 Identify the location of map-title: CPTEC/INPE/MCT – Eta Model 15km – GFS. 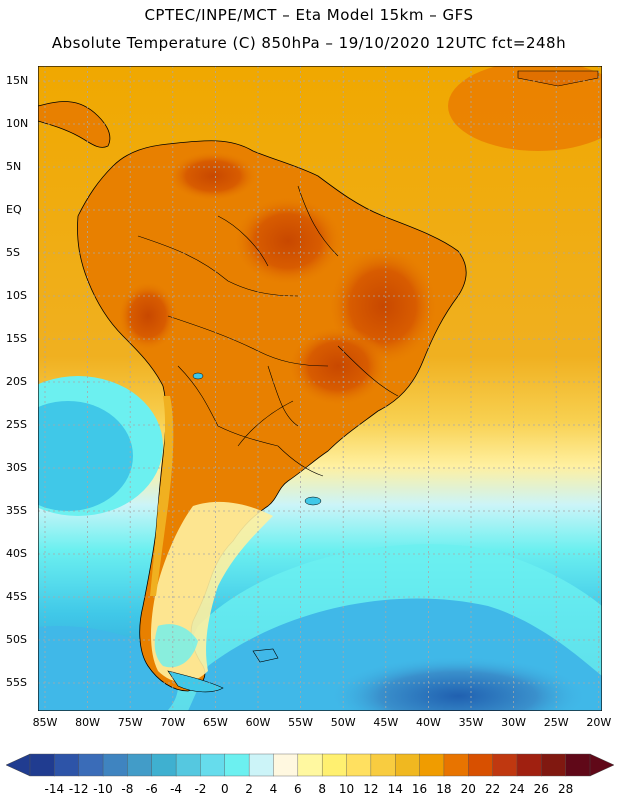
(309, 15).